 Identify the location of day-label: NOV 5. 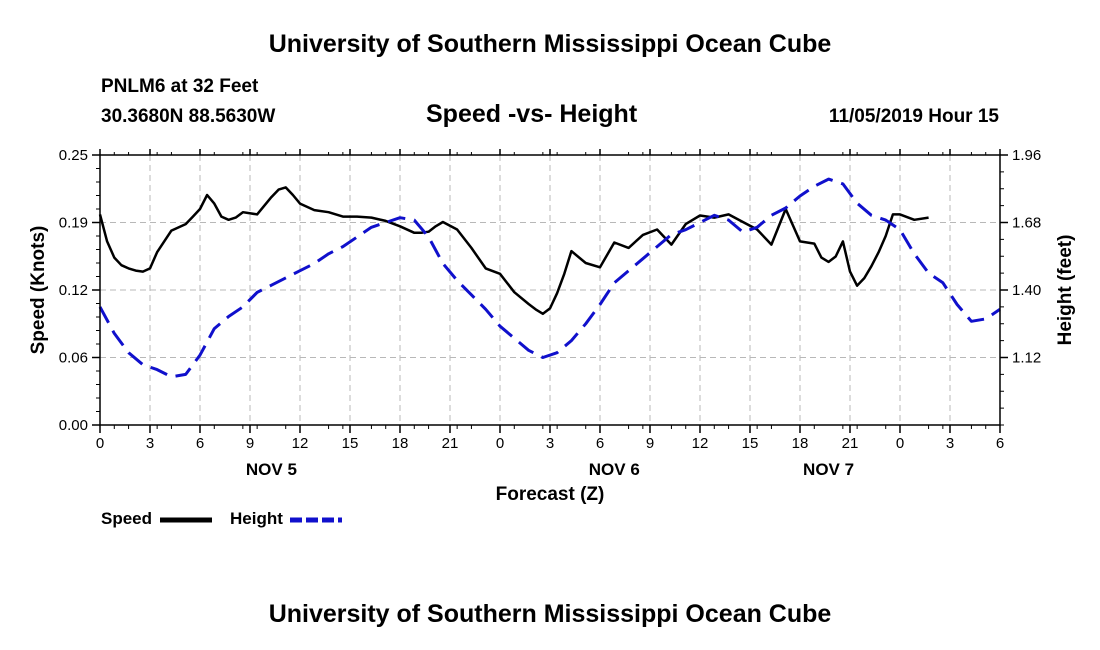
(271, 469).